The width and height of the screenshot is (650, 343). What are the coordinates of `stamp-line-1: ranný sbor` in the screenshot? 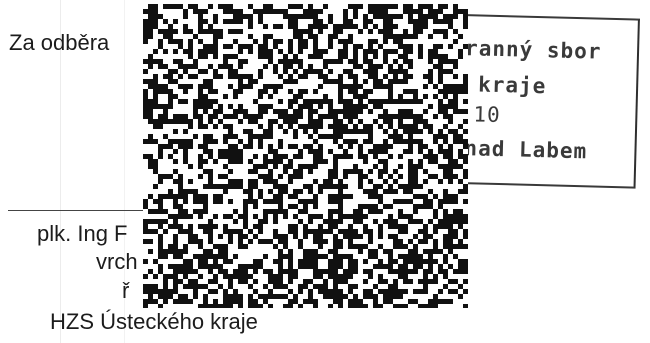 It's located at (533, 50).